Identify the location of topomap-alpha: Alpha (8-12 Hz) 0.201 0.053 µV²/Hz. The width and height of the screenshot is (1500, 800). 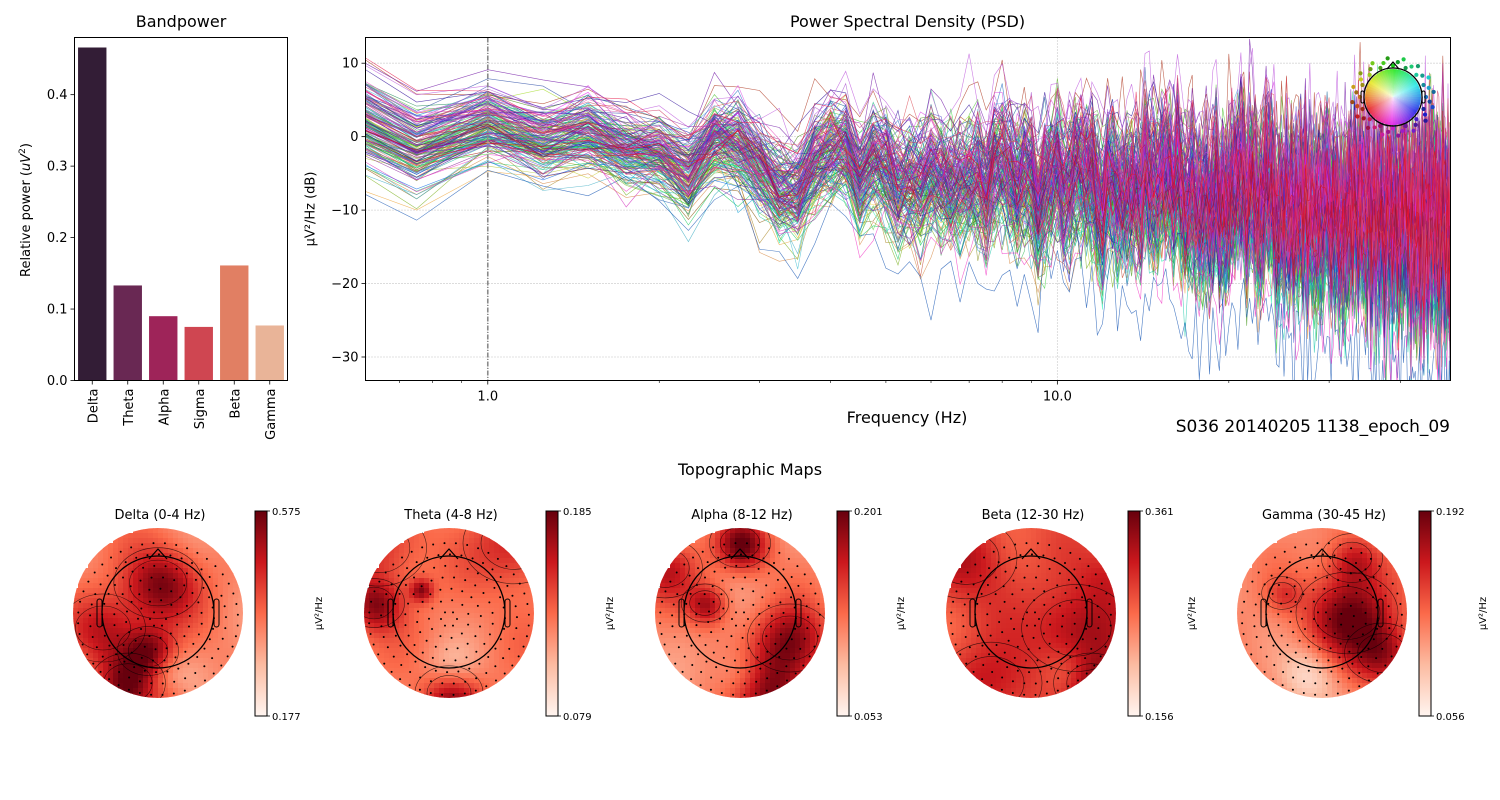
(781, 615).